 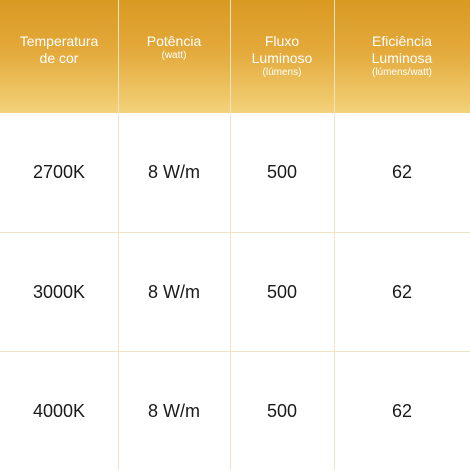 What do you see at coordinates (59, 292) in the screenshot?
I see `cell-color-temperature: 3000K` at bounding box center [59, 292].